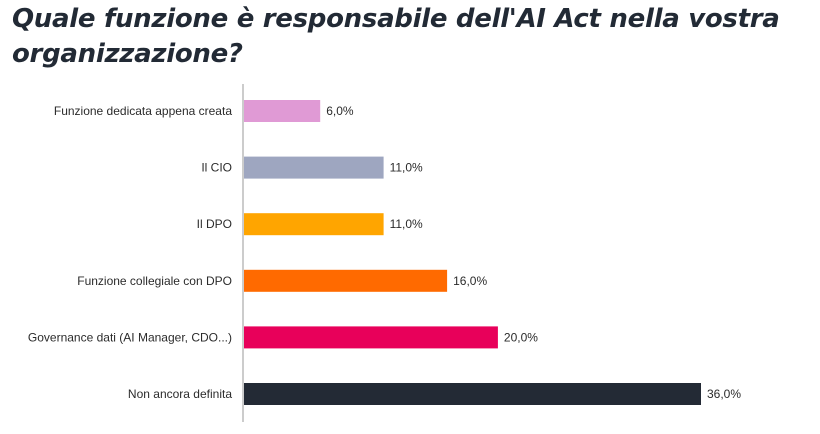  Describe the element at coordinates (180, 394) in the screenshot. I see `category-label-5: Non ancora definita` at that location.